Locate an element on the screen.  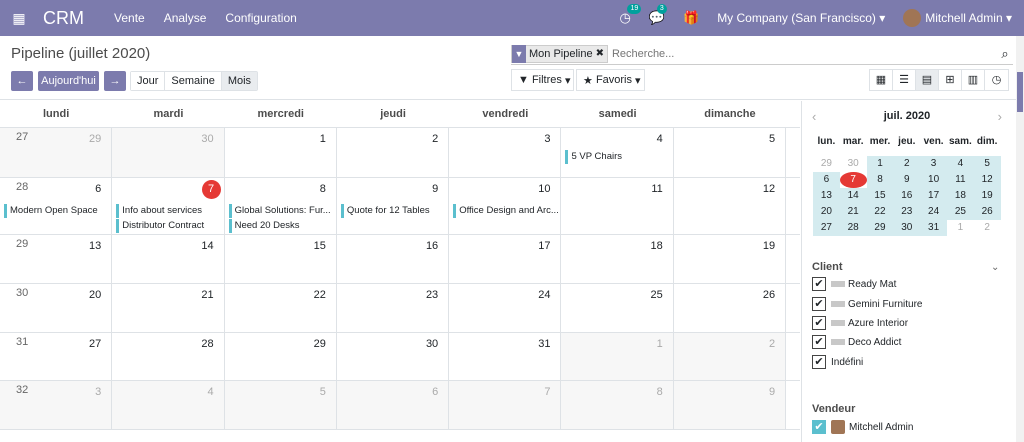
mini-day: 29 is located at coordinates (826, 163).